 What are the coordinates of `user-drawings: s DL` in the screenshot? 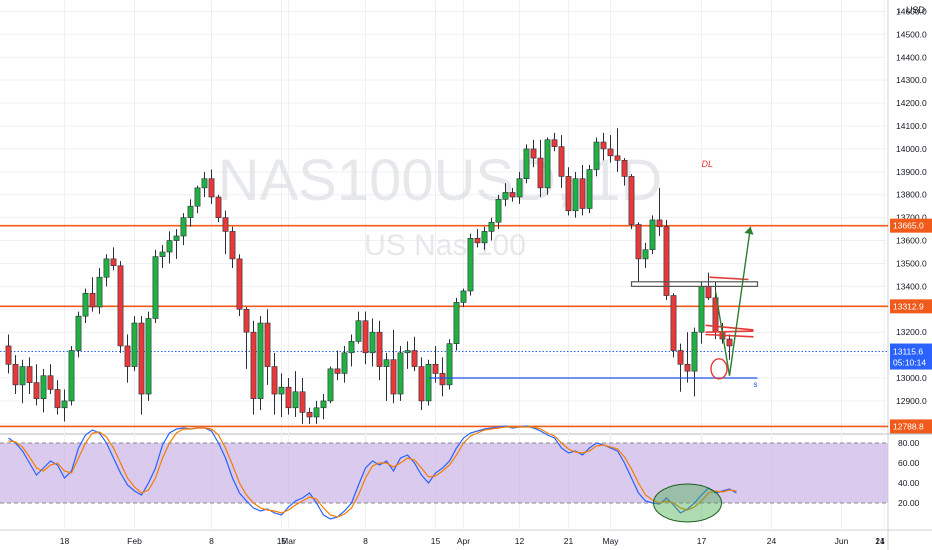 It's located at (593, 274).